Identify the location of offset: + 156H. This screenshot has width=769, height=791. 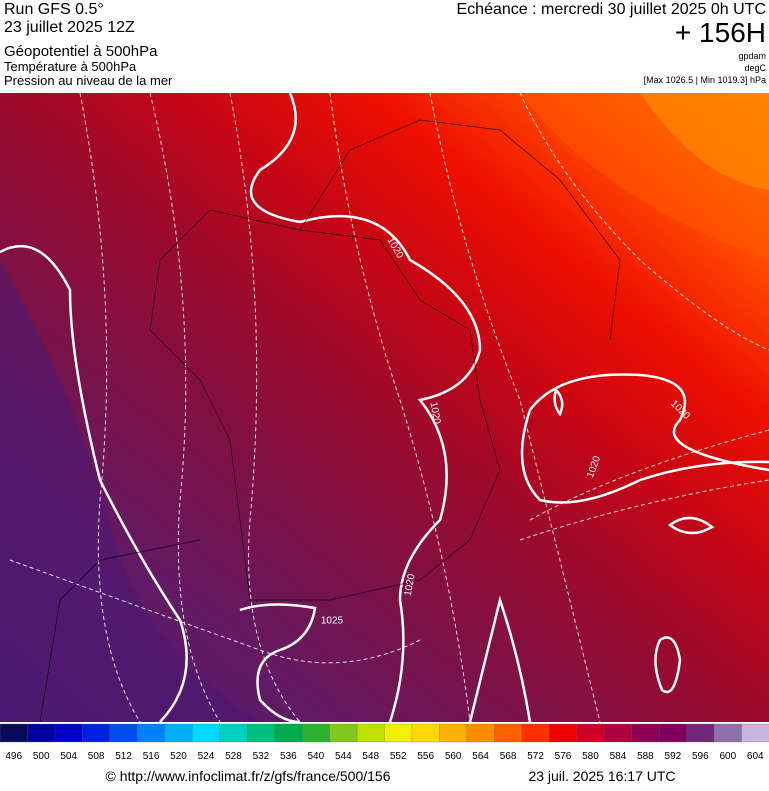
(720, 32).